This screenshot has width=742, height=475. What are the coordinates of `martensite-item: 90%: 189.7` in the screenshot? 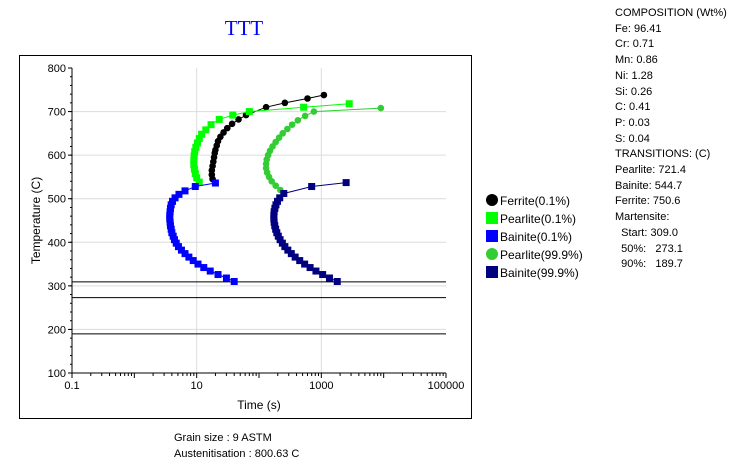 It's located at (649, 264).